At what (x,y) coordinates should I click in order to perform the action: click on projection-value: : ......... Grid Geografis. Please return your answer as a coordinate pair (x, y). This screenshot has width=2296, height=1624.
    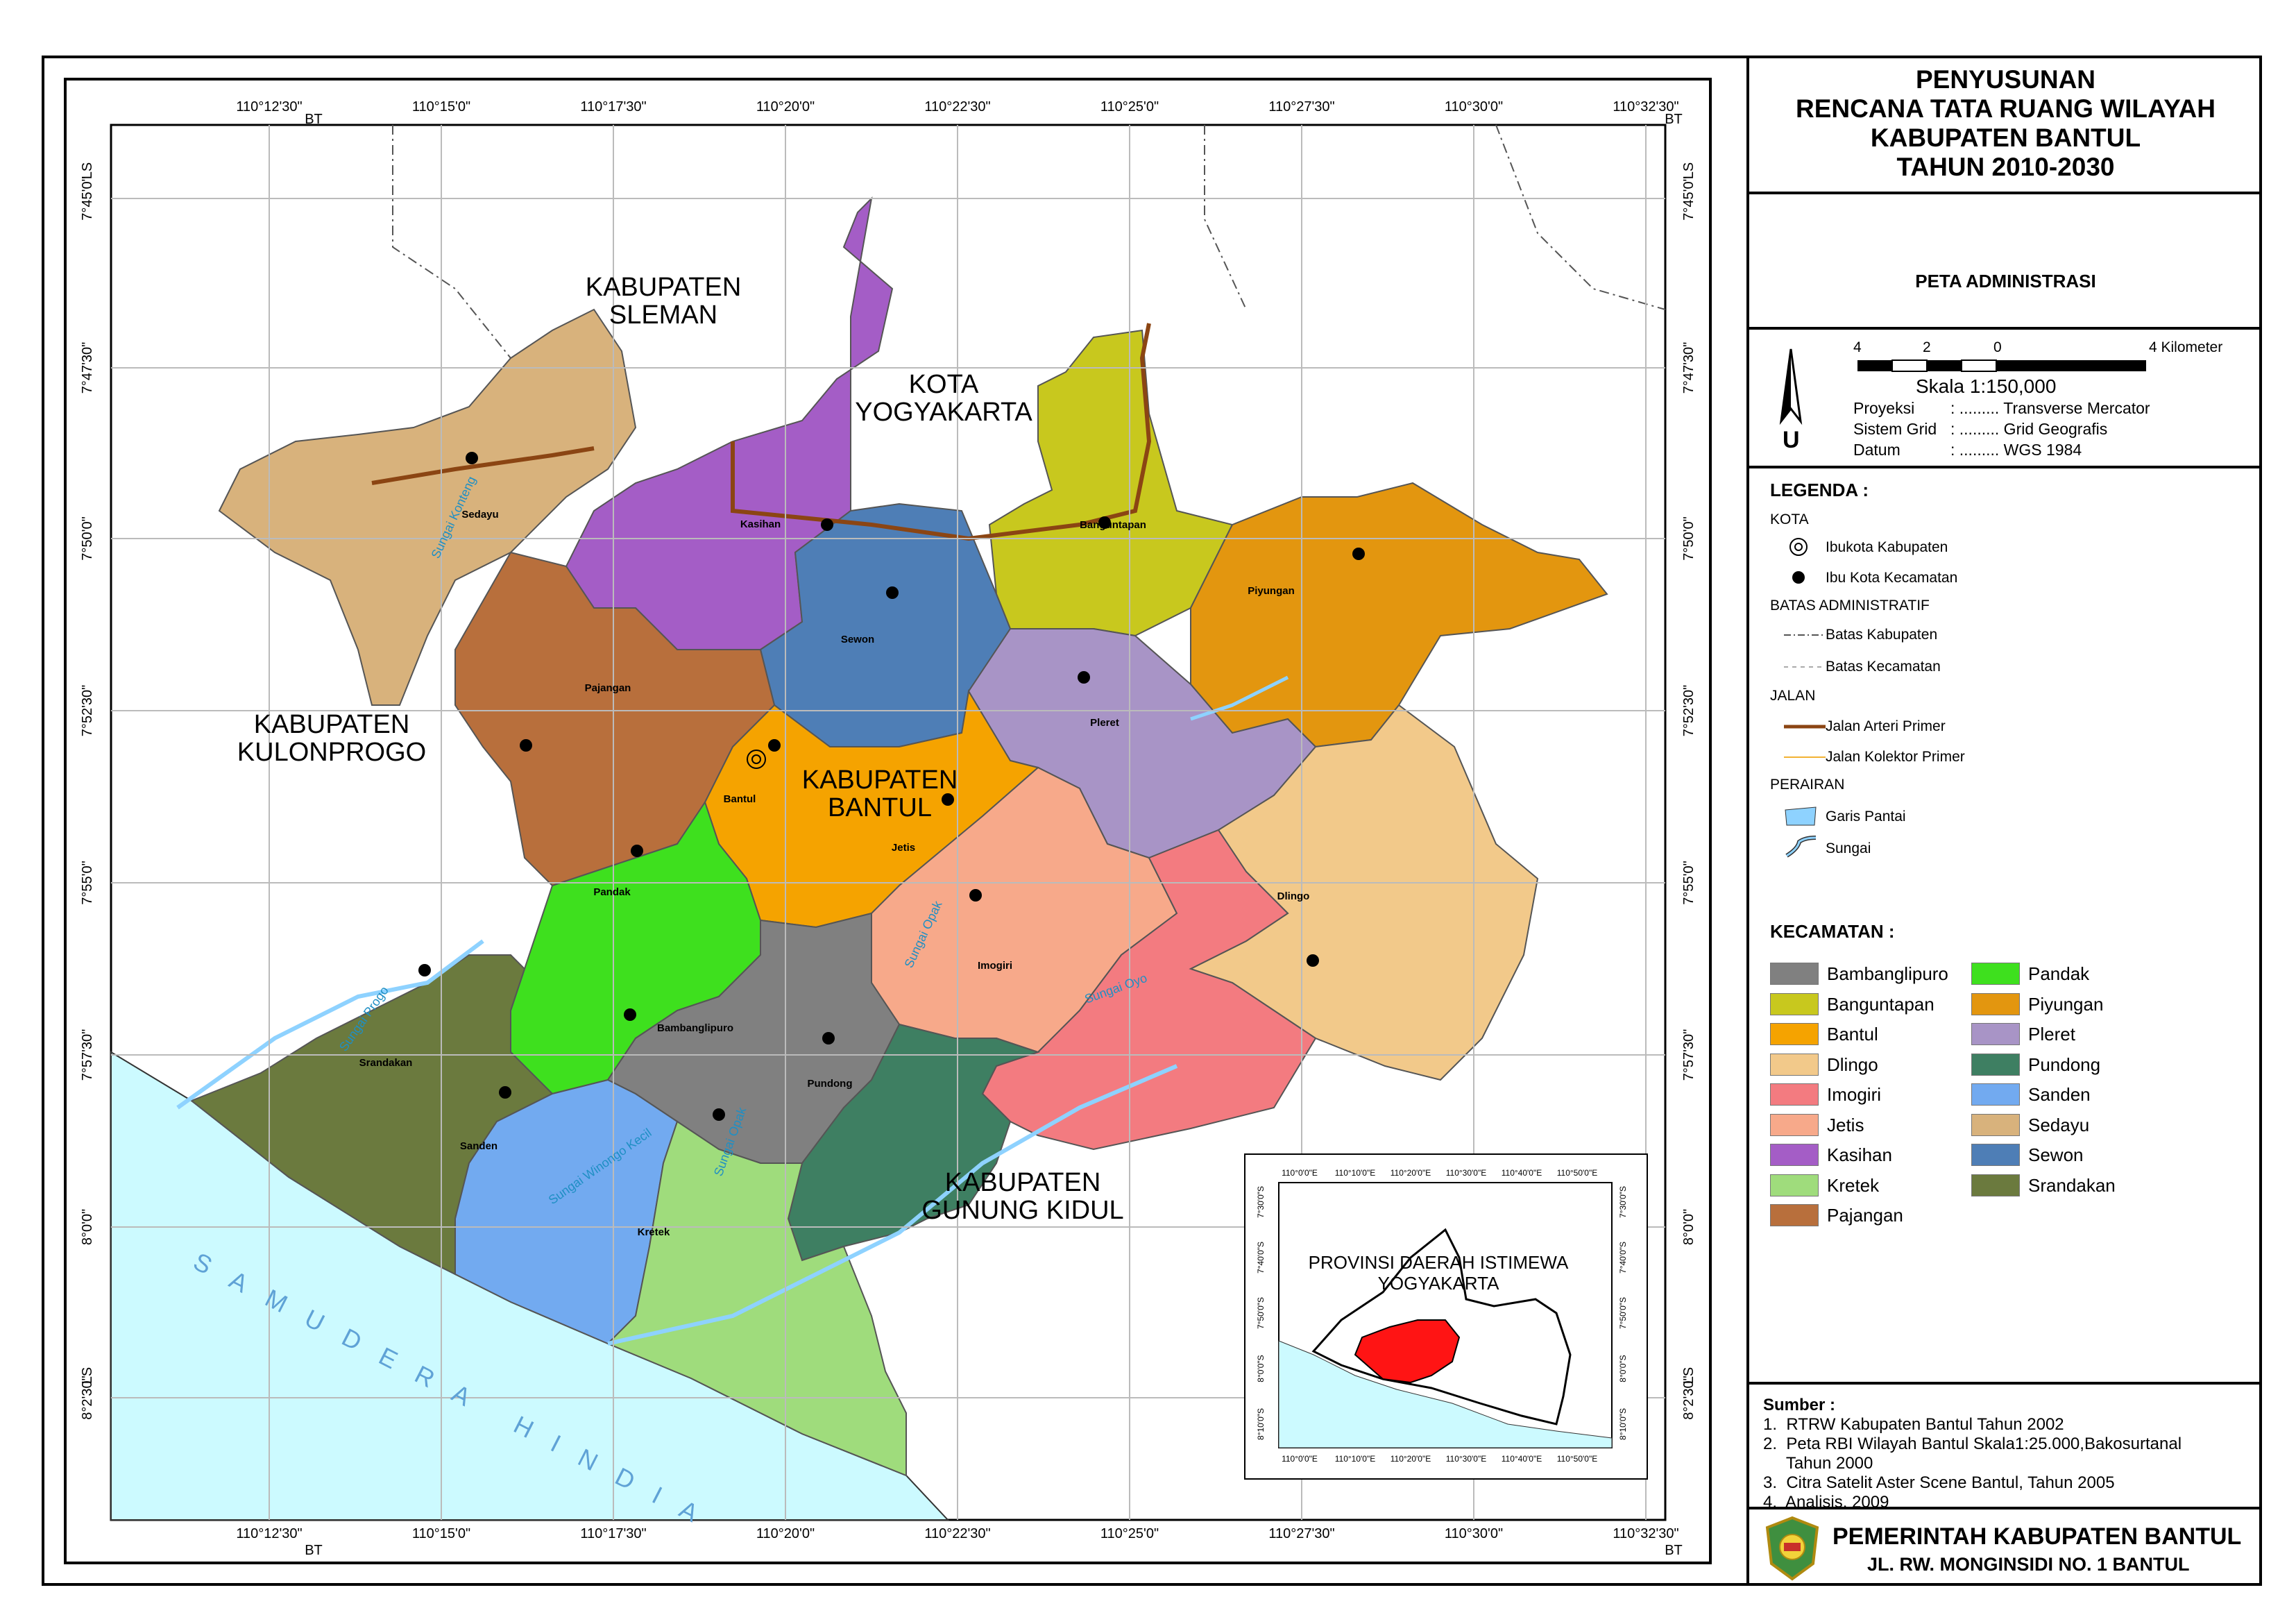
    Looking at the image, I should click on (2029, 429).